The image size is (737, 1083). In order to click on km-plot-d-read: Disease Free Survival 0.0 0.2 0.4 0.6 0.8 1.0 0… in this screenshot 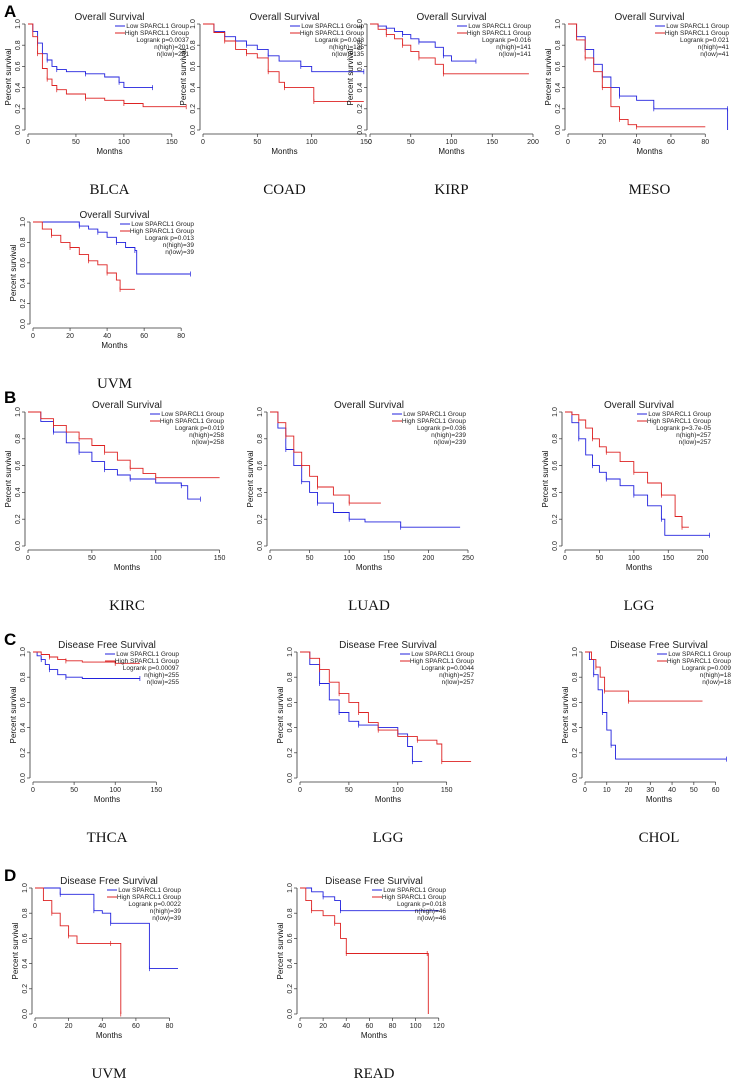, I will do `click(364, 970)`.